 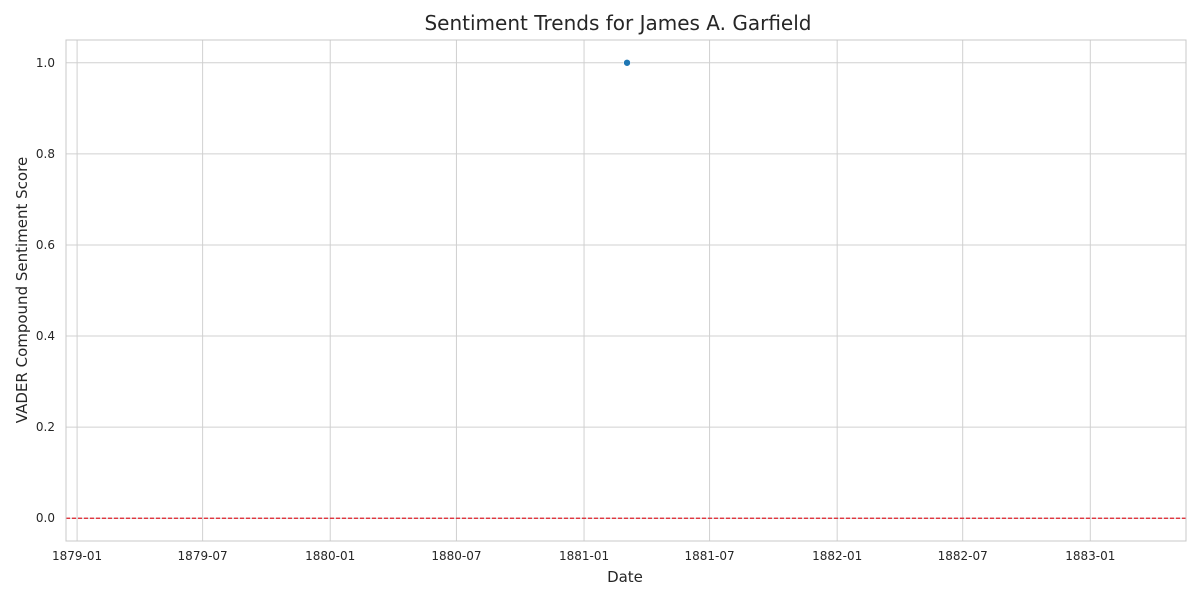 What do you see at coordinates (45, 63) in the screenshot?
I see `y-tick-label: 1.0` at bounding box center [45, 63].